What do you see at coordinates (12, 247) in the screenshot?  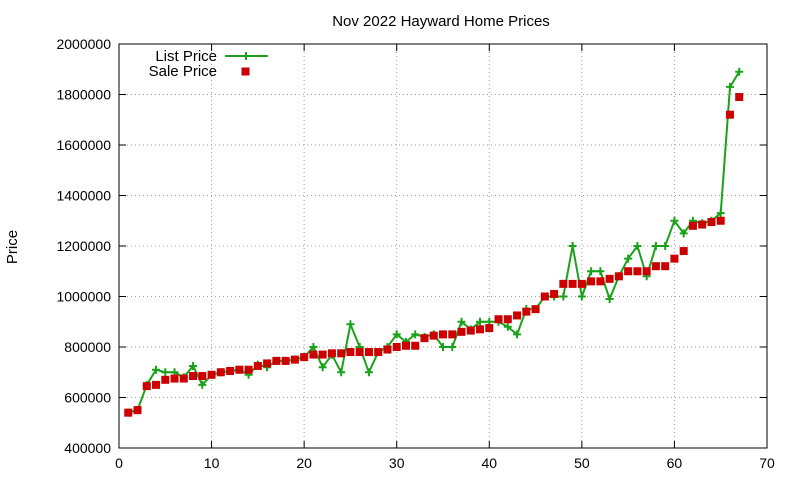 I see `y-axis-label: Price` at bounding box center [12, 247].